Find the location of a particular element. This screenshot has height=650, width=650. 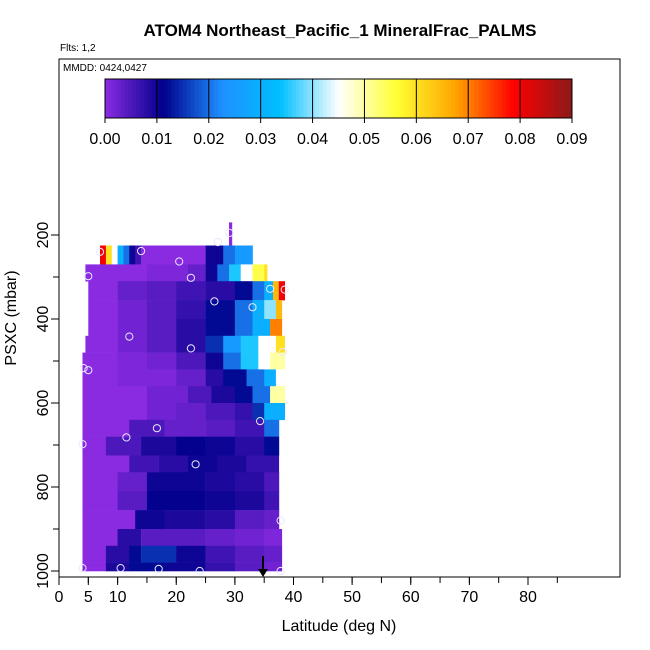

colorbar-tick-label: 0.02 is located at coordinates (208, 139).